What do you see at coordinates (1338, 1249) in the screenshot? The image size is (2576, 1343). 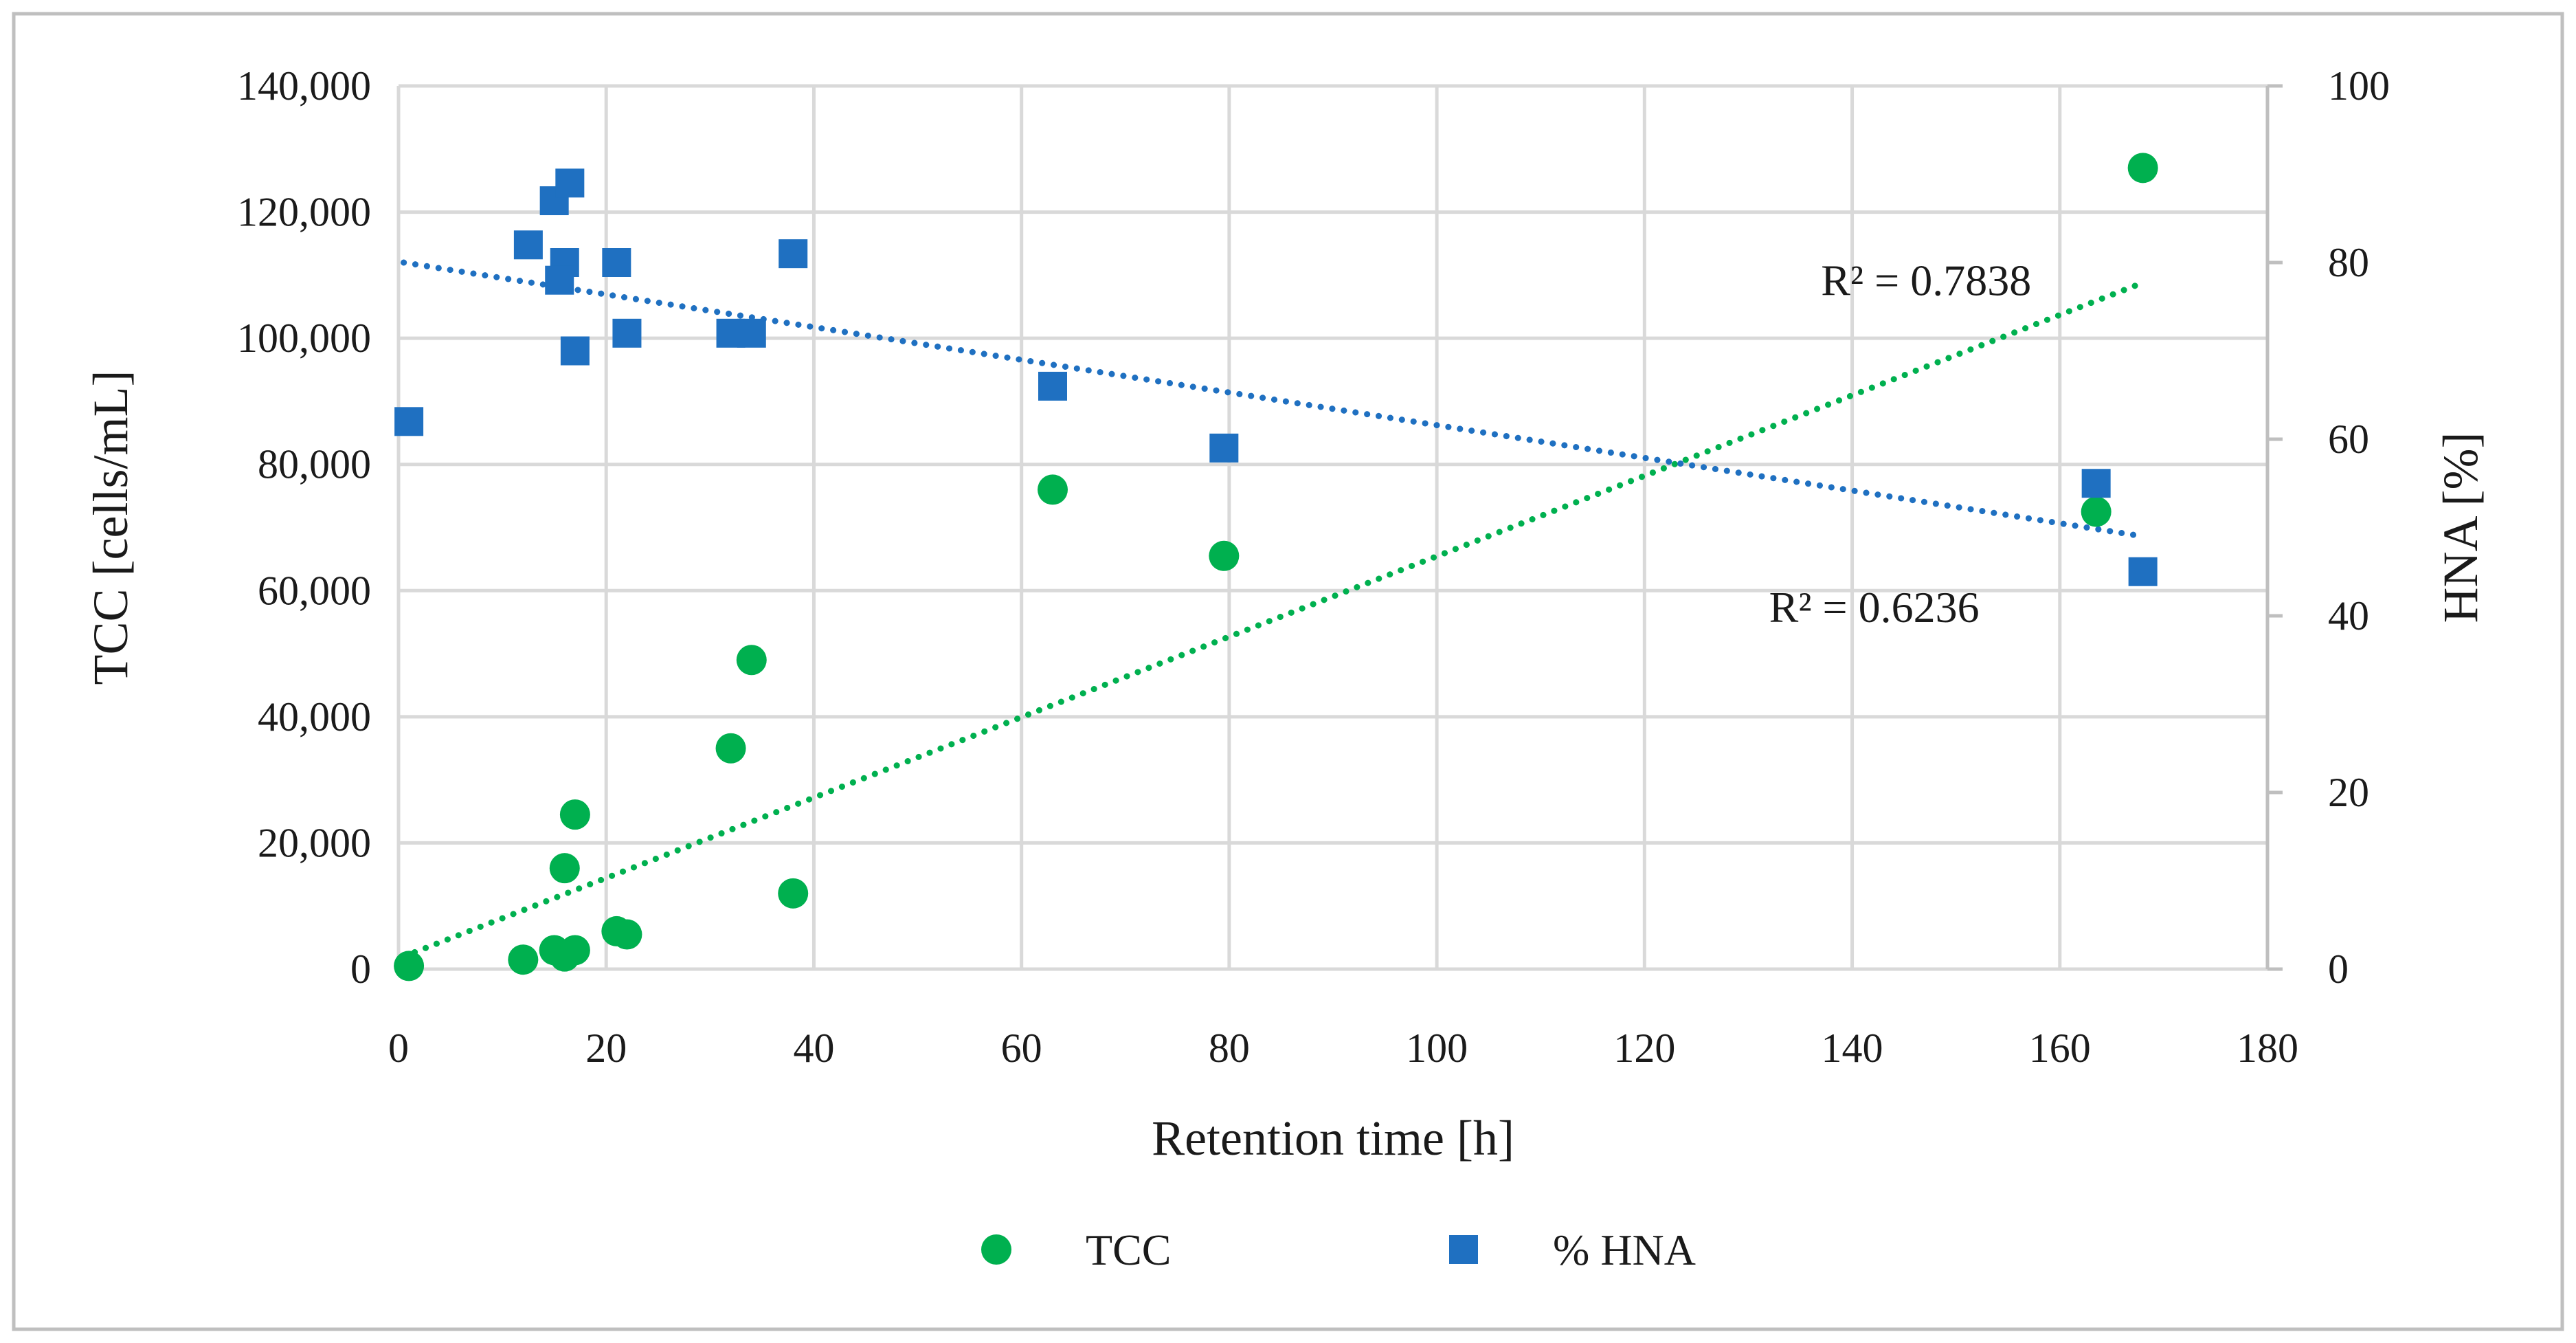 I see `legend: TCC % HNA` at bounding box center [1338, 1249].